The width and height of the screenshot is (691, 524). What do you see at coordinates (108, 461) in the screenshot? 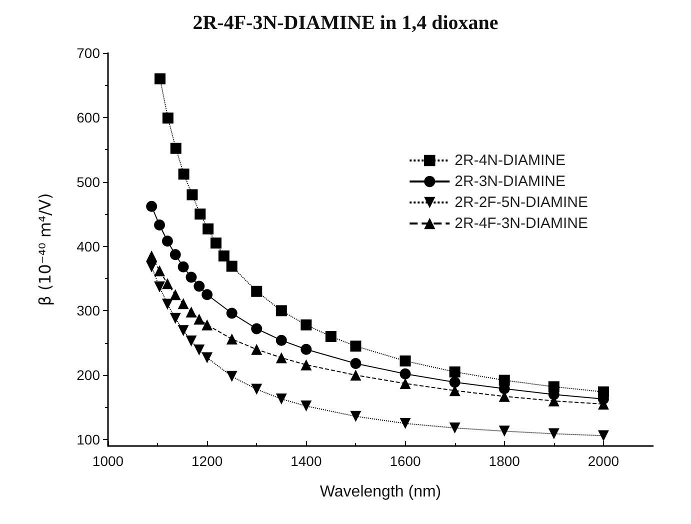
I see `x-tick-label: 1000` at bounding box center [108, 461].